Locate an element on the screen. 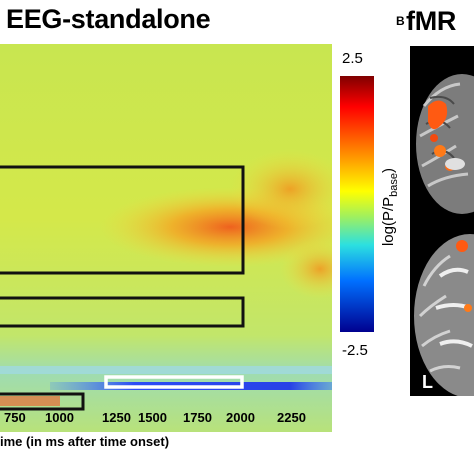 This screenshot has width=474, height=474. panel-b-label: B is located at coordinates (400, 21).